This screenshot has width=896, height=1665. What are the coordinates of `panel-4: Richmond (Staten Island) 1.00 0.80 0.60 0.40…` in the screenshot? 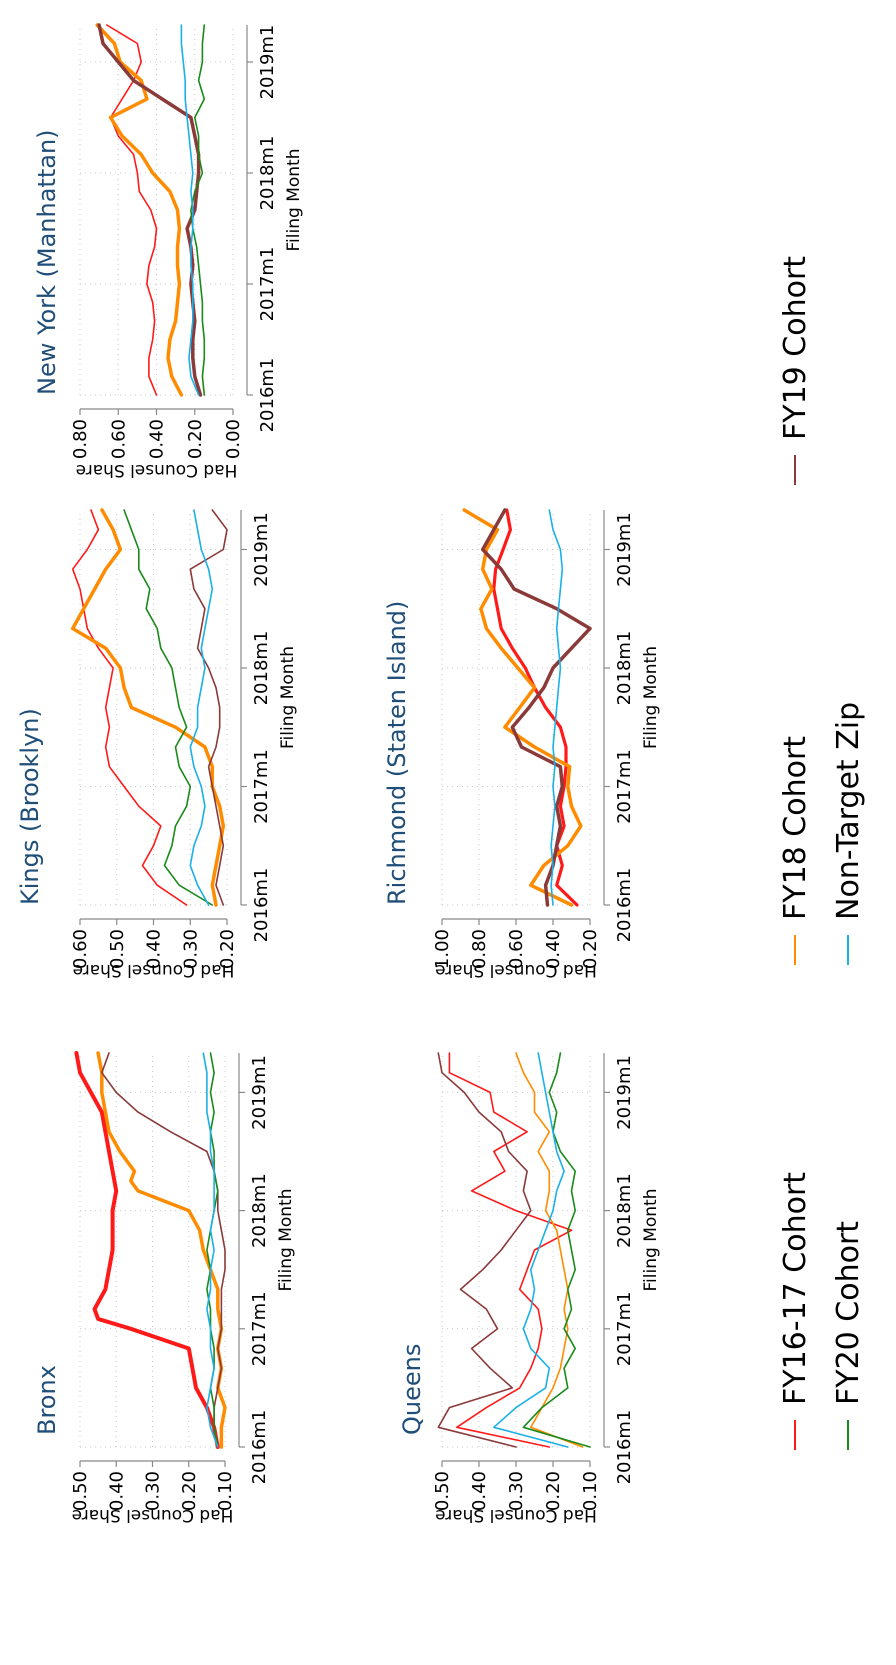 It's located at (522, 744).